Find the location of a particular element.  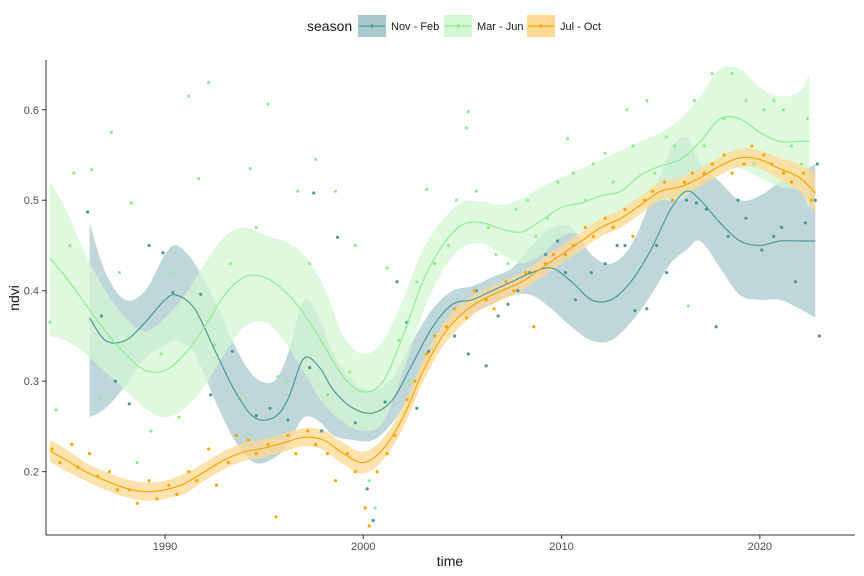

legend-item-nov-feb: Nov - Feb is located at coordinates (398, 26).